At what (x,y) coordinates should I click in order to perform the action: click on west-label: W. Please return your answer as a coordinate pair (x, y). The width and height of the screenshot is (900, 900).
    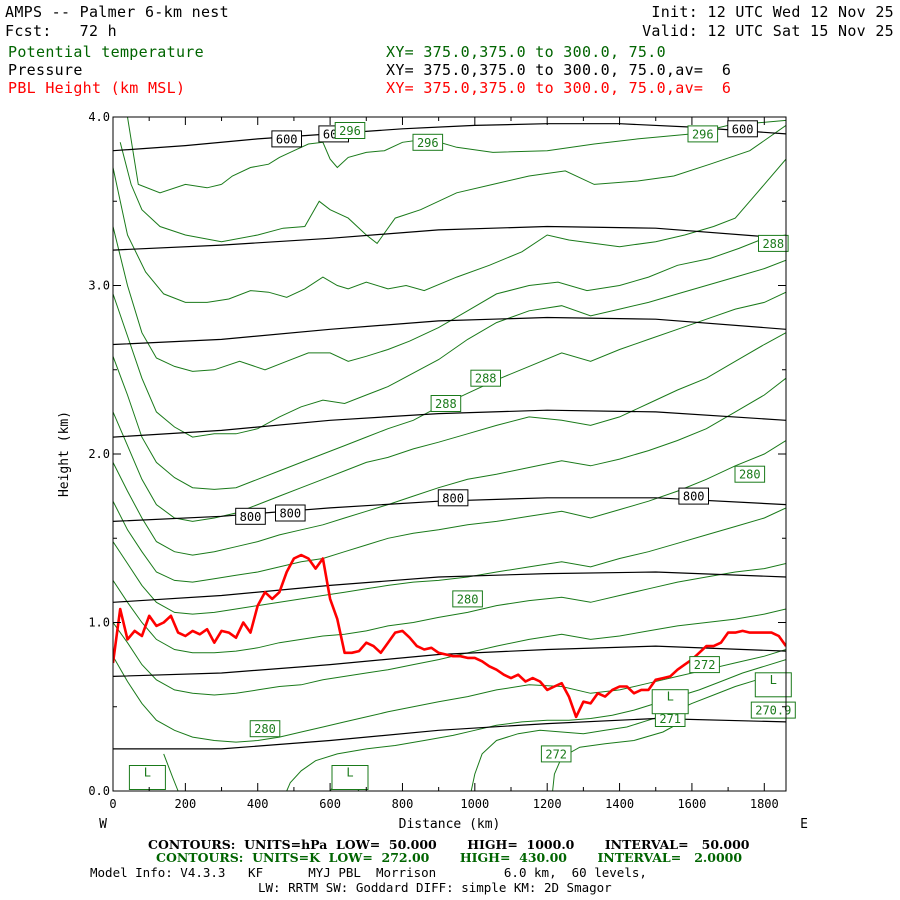
    Looking at the image, I should click on (103, 824).